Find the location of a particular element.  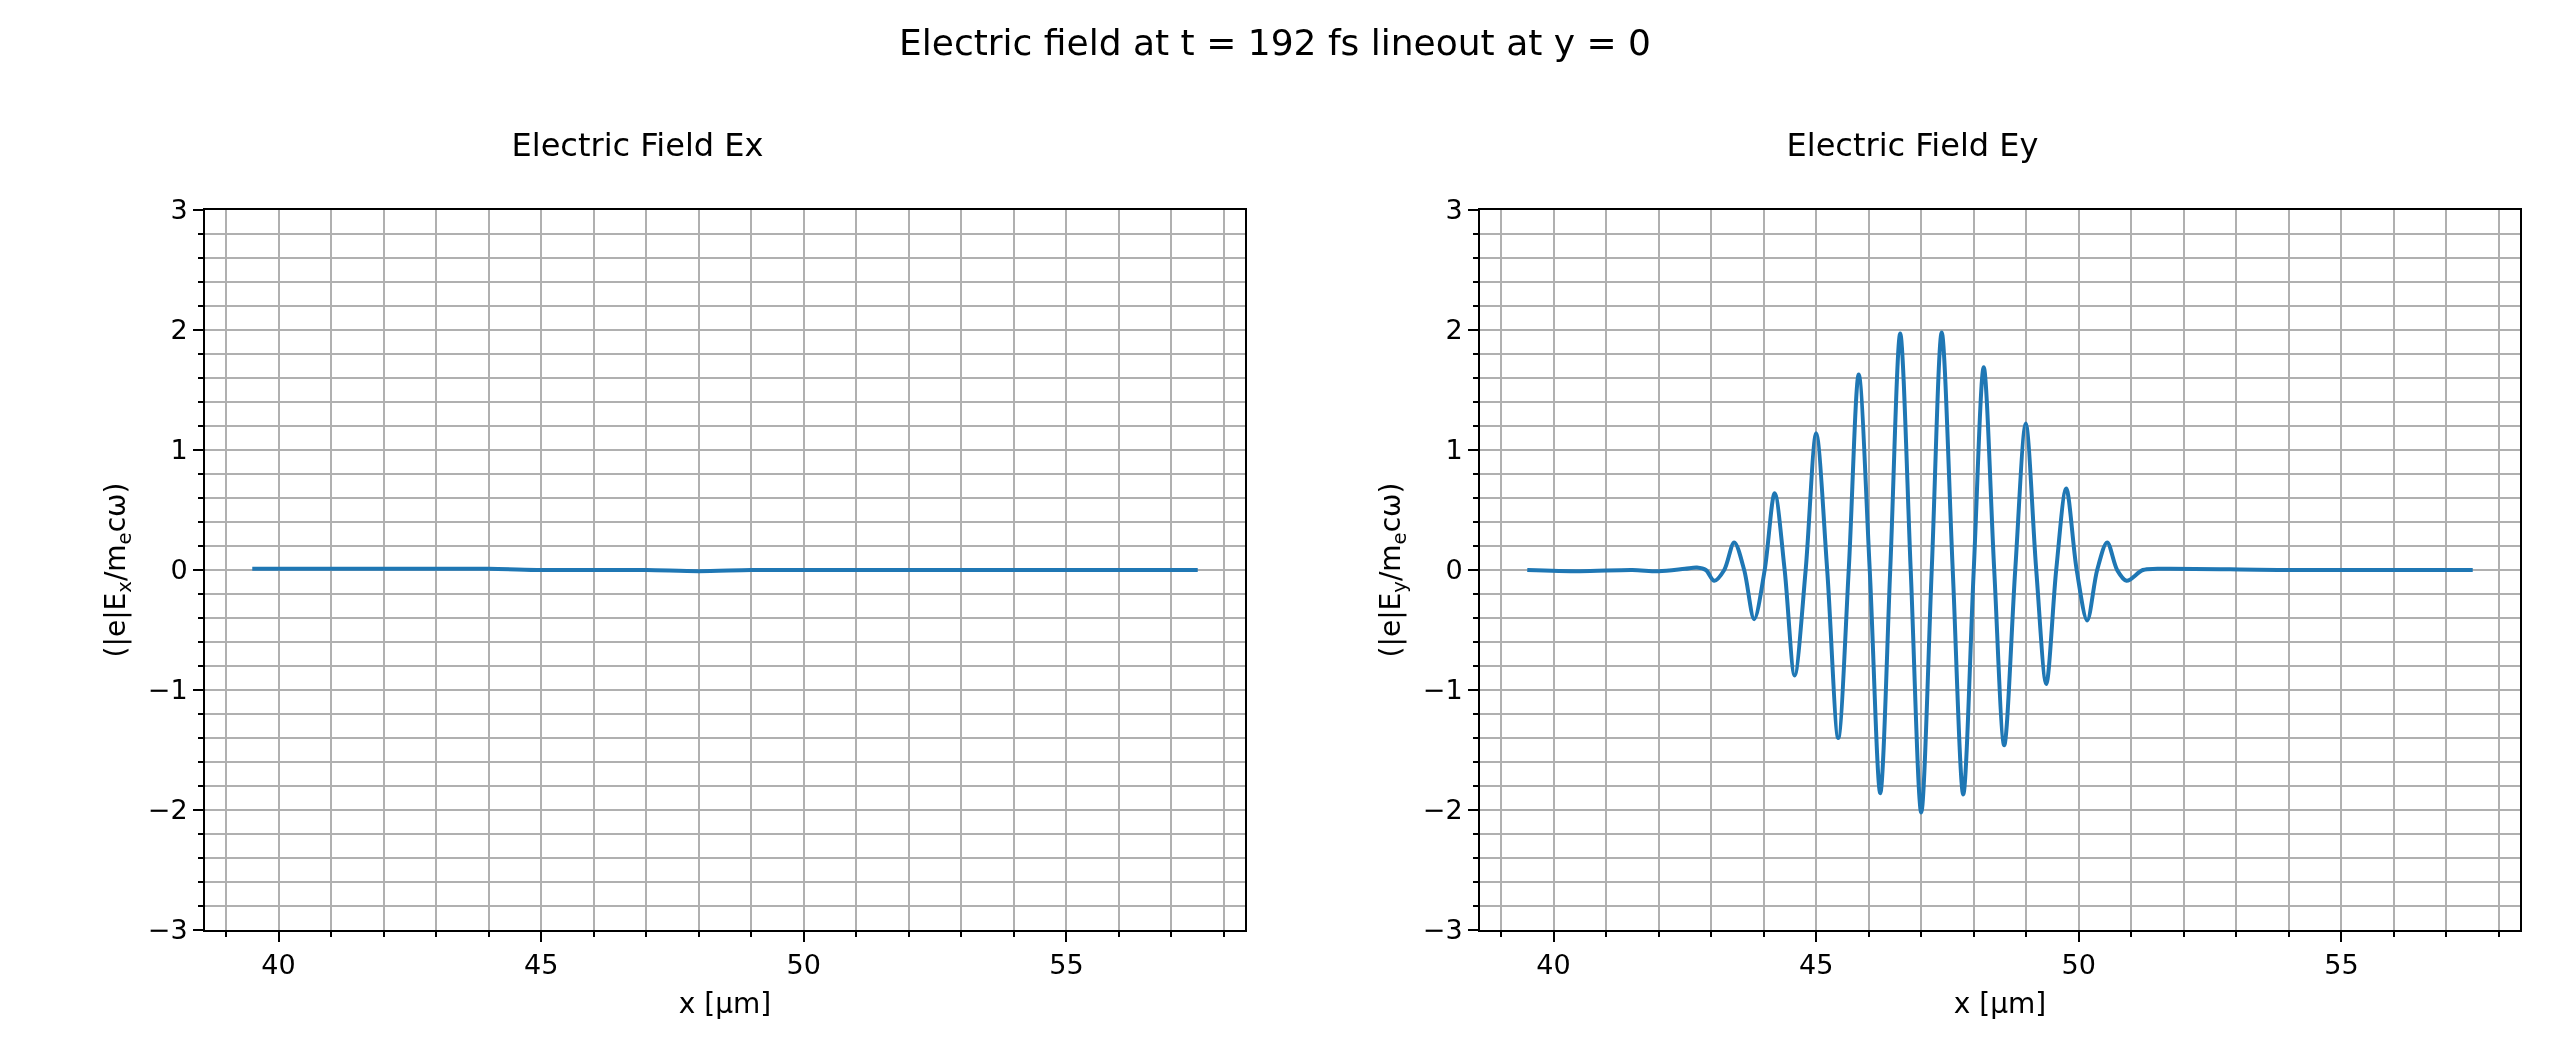

chart-title: Electric Field Ey is located at coordinates (1912, 145).